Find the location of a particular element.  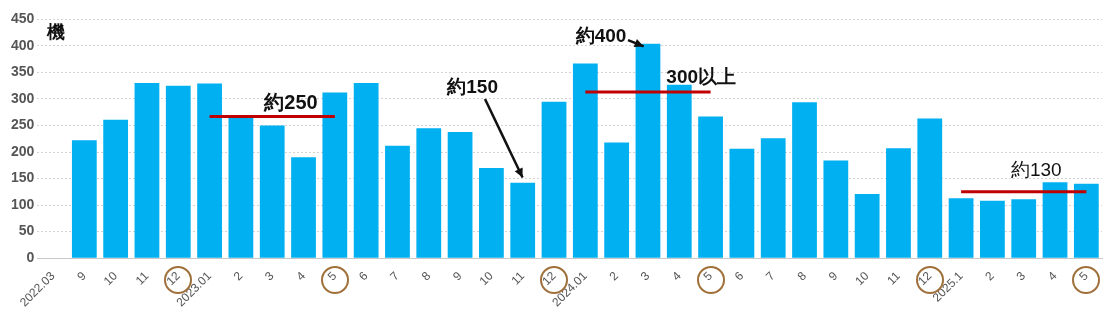

y-tick-label: 0 is located at coordinates (30, 257).